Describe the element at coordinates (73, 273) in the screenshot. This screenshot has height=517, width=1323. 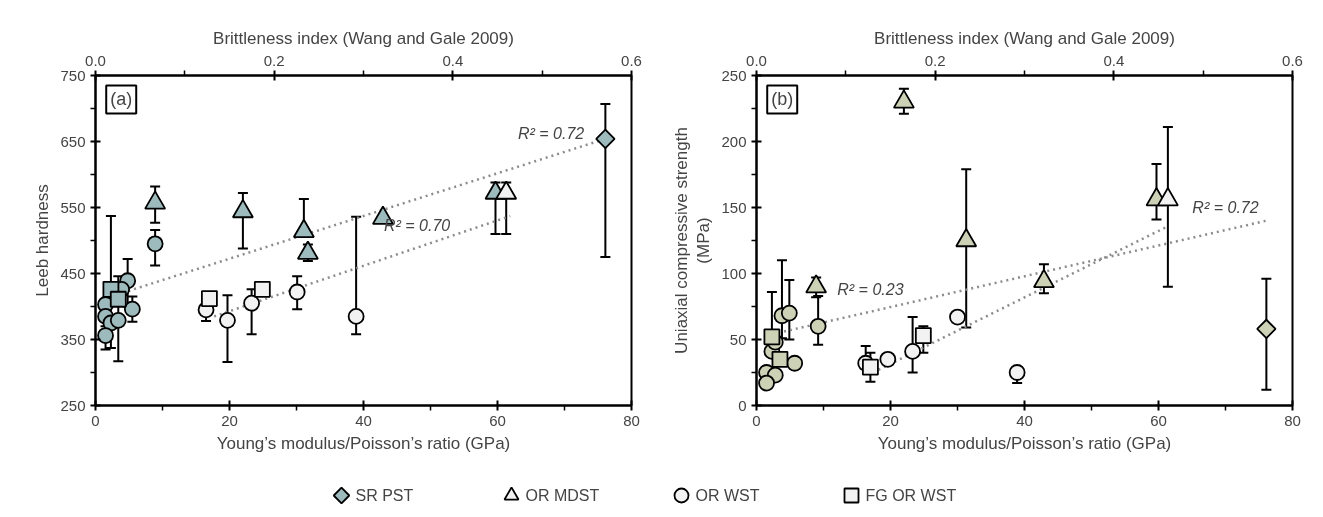
I see `y-tick-label: 450` at that location.